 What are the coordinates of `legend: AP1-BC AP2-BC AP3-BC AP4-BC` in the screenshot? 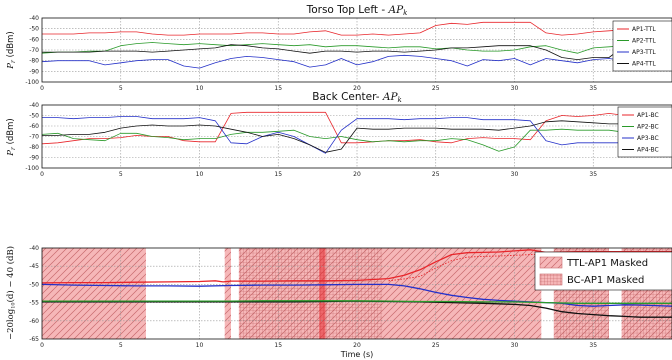 It's located at (644, 132).